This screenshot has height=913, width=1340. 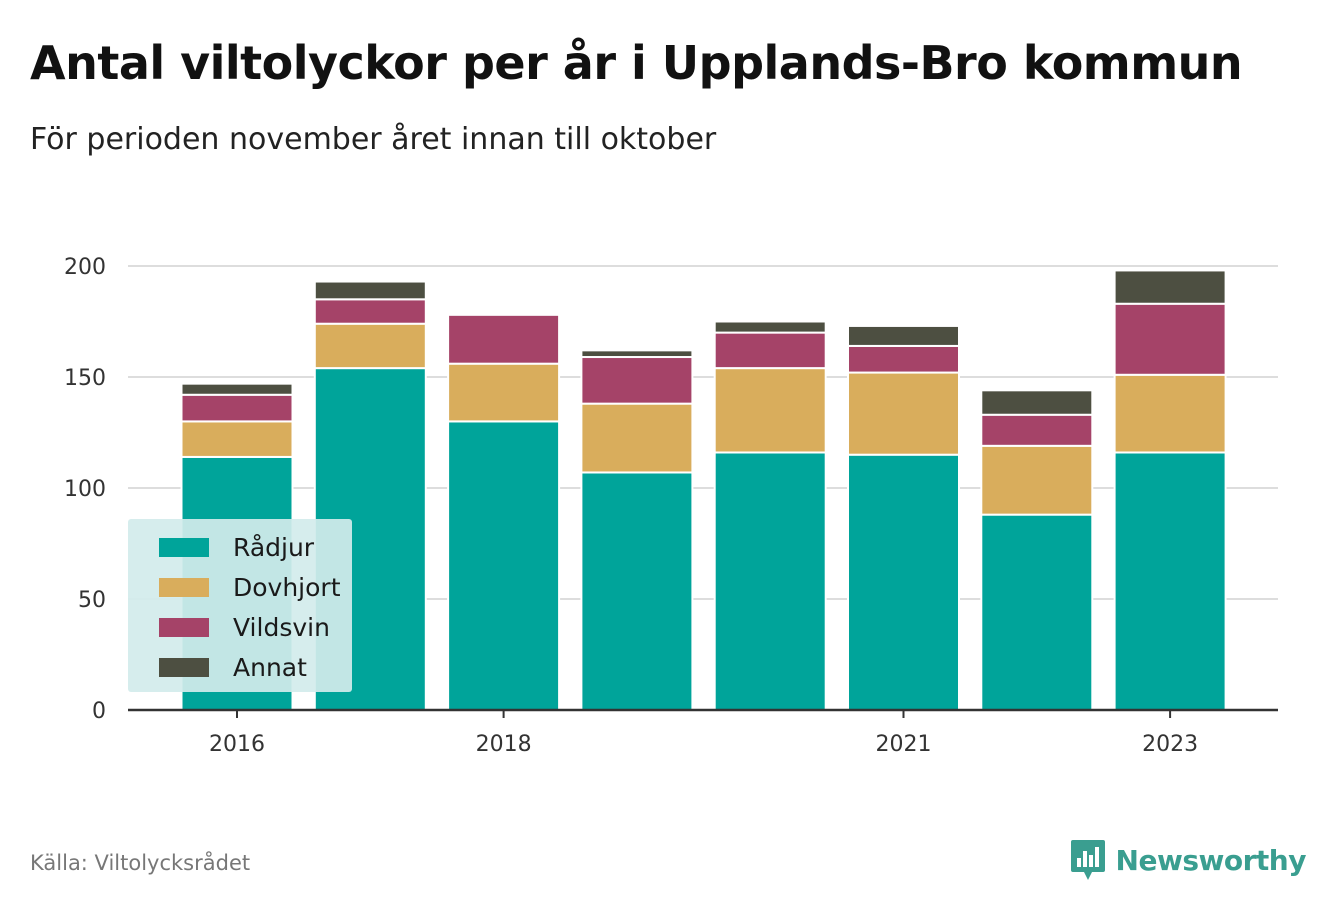 I want to click on bar-segment-dovhjort-2016, so click(x=237, y=439).